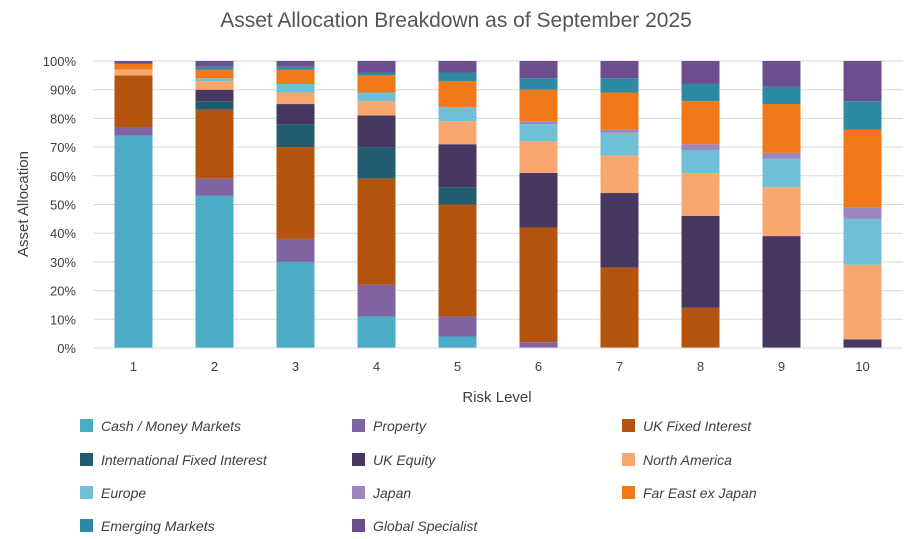 The width and height of the screenshot is (909, 539). Describe the element at coordinates (66, 348) in the screenshot. I see `y-tick-label: 0%` at that location.